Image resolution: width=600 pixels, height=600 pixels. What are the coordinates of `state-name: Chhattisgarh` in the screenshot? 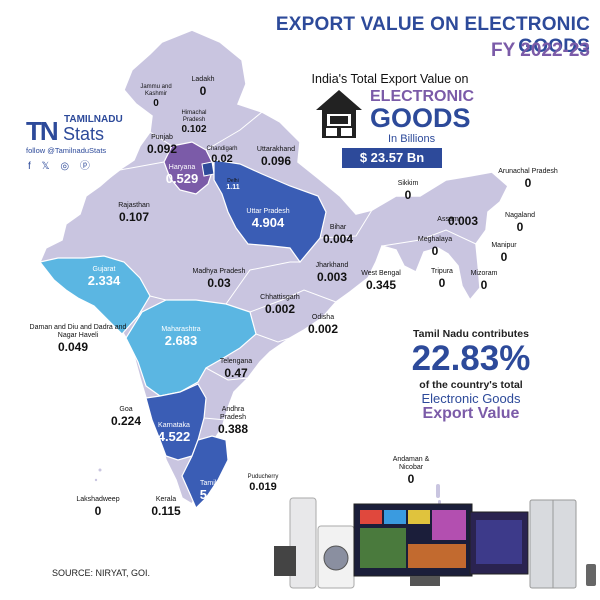 It's located at (280, 297).